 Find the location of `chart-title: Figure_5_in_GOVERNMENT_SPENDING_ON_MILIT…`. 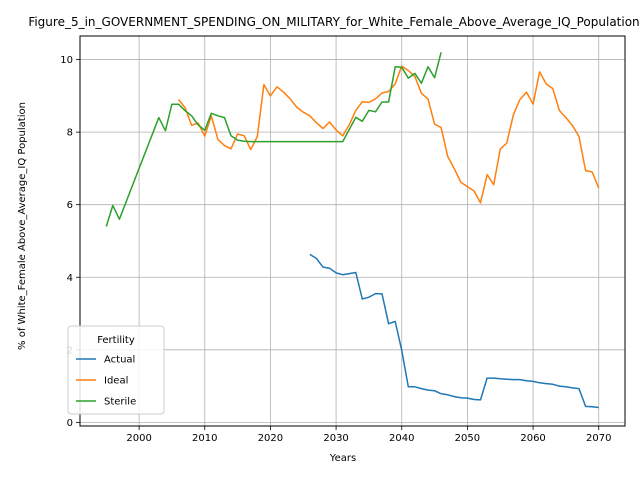

chart-title: Figure_5_in_GOVERNMENT_SPENDING_ON_MILIT… is located at coordinates (333, 22).